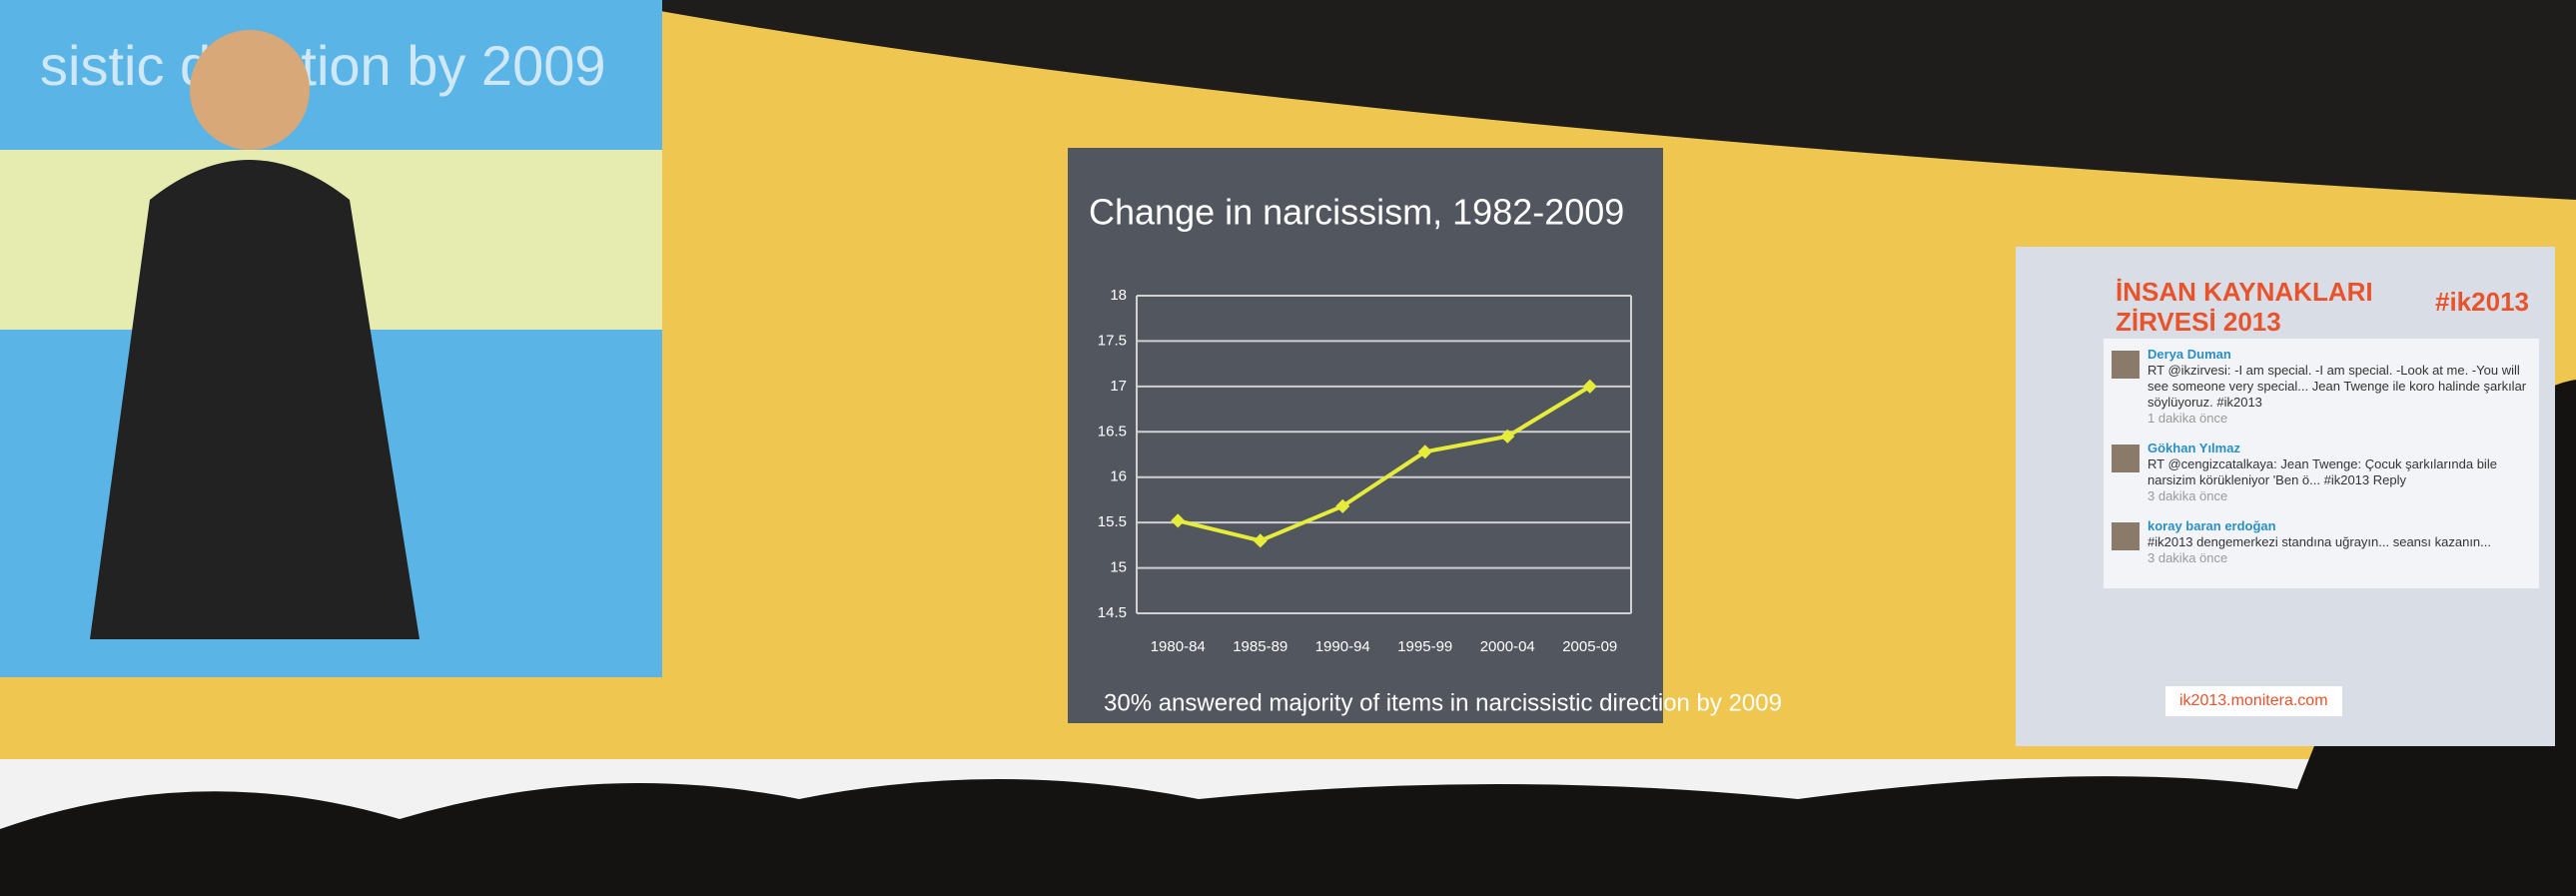 Image resolution: width=2576 pixels, height=896 pixels. Describe the element at coordinates (1118, 386) in the screenshot. I see `y-tick-label: 17` at that location.